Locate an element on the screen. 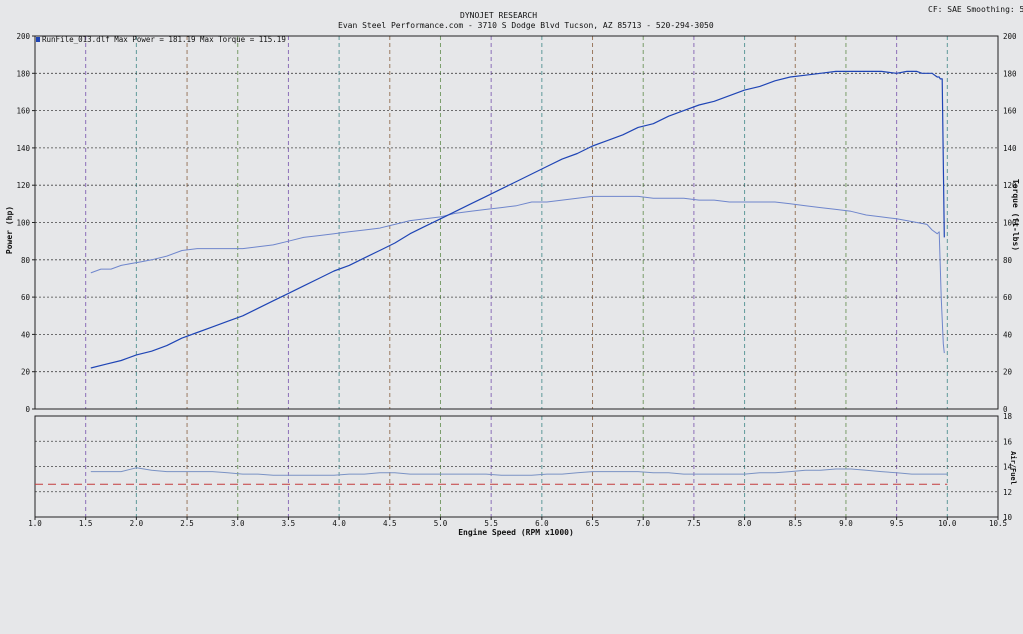 The image size is (1023, 634). power-tick-label: 20 is located at coordinates (26, 372).